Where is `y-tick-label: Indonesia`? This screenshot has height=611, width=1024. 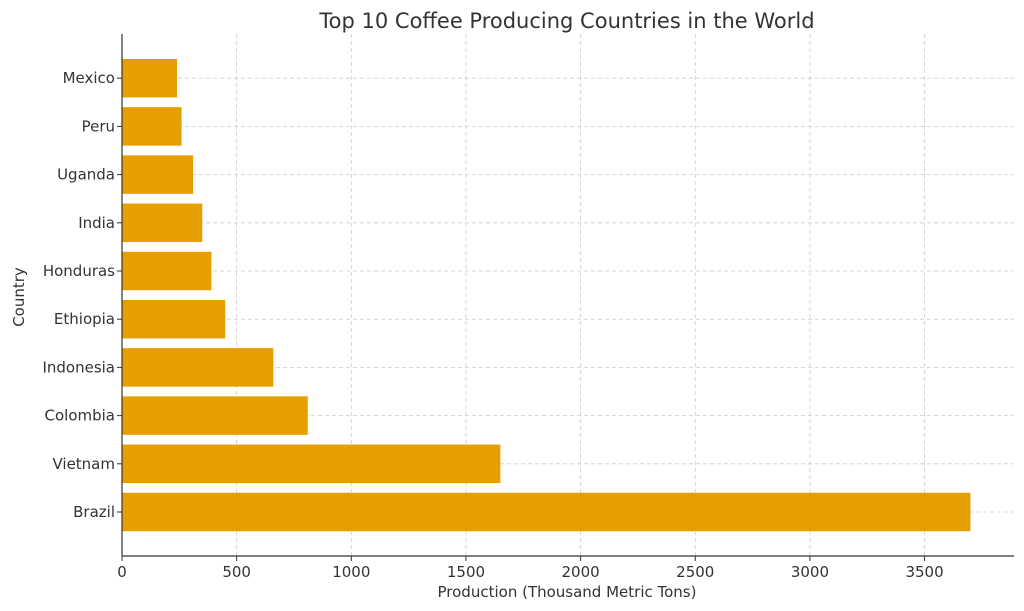 y-tick-label: Indonesia is located at coordinates (78, 367).